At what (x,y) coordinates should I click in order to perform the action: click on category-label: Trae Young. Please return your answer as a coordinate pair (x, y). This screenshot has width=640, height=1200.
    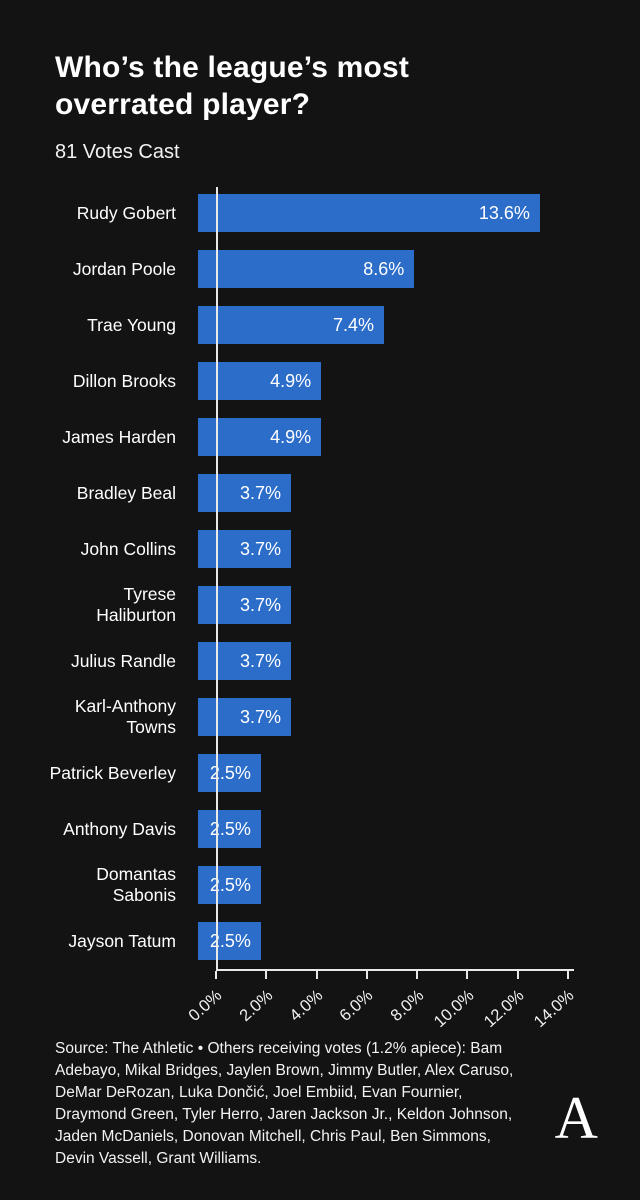
    Looking at the image, I should click on (131, 324).